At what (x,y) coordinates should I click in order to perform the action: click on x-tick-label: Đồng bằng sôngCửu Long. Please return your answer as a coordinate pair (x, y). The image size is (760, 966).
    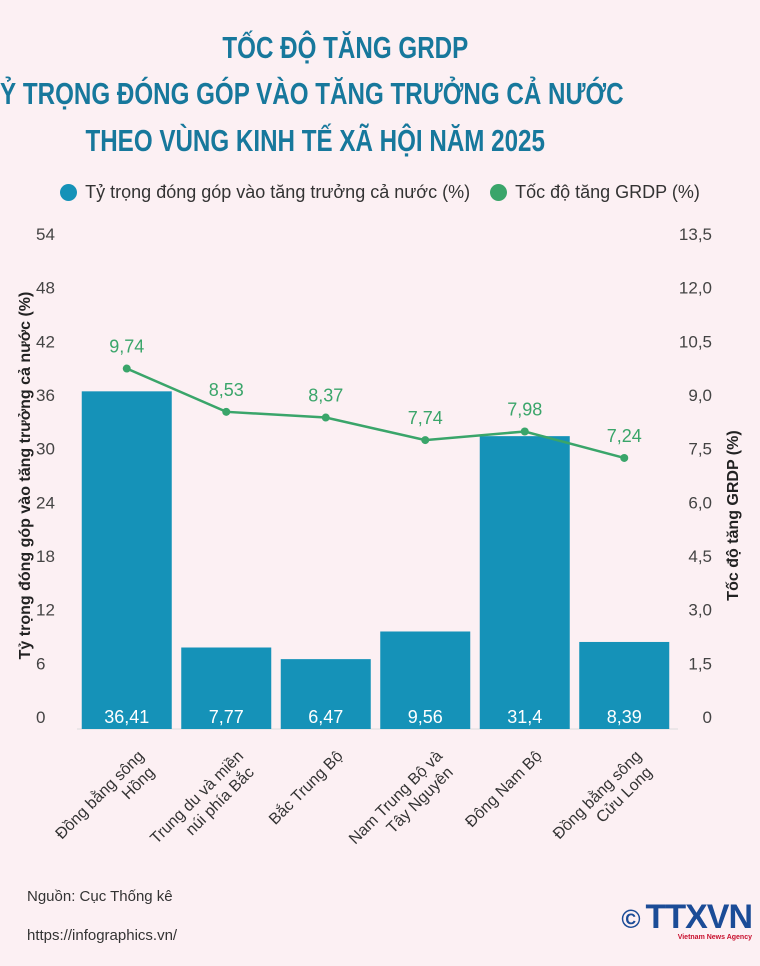
    Looking at the image, I should click on (604, 801).